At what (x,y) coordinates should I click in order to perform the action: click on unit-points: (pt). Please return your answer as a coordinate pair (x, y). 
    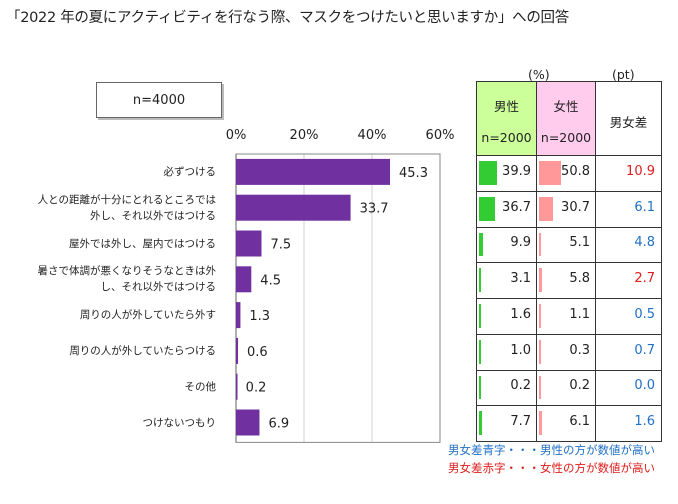
    Looking at the image, I should click on (623, 74).